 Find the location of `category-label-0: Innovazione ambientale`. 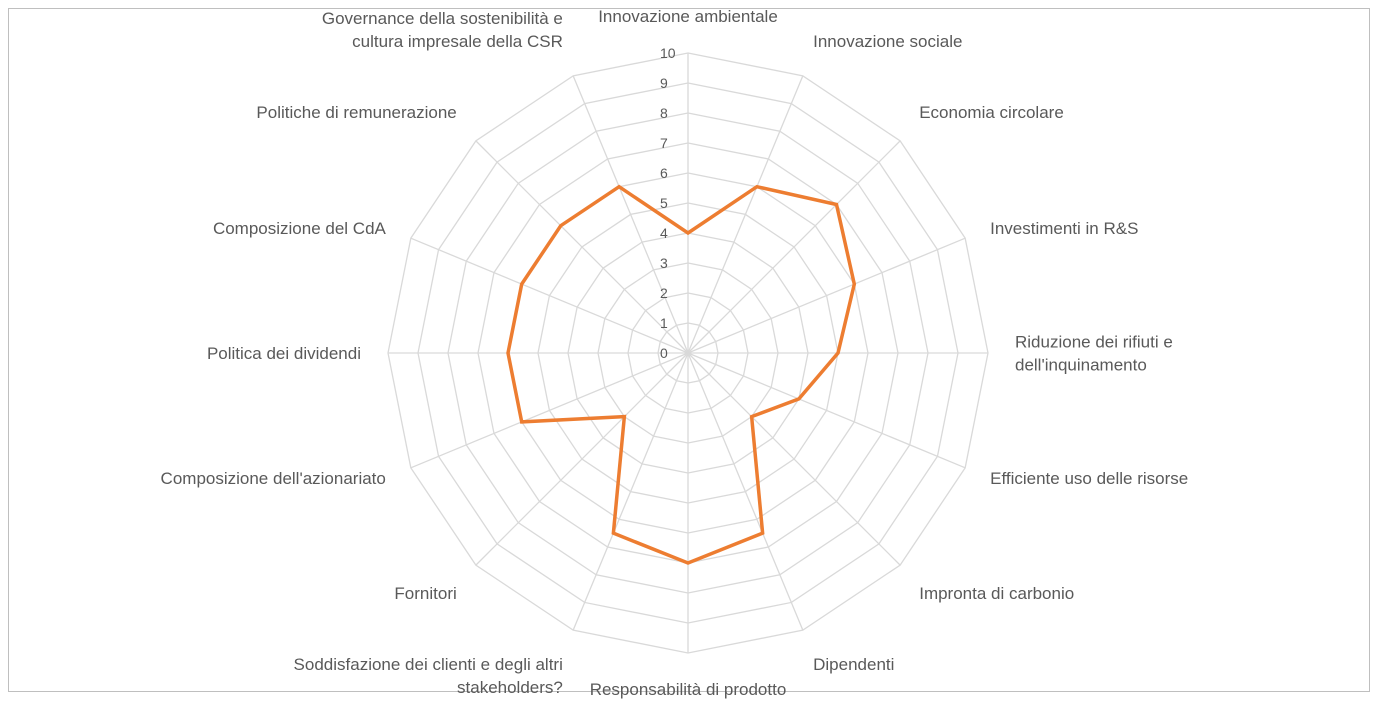

category-label-0: Innovazione ambientale is located at coordinates (688, 16).